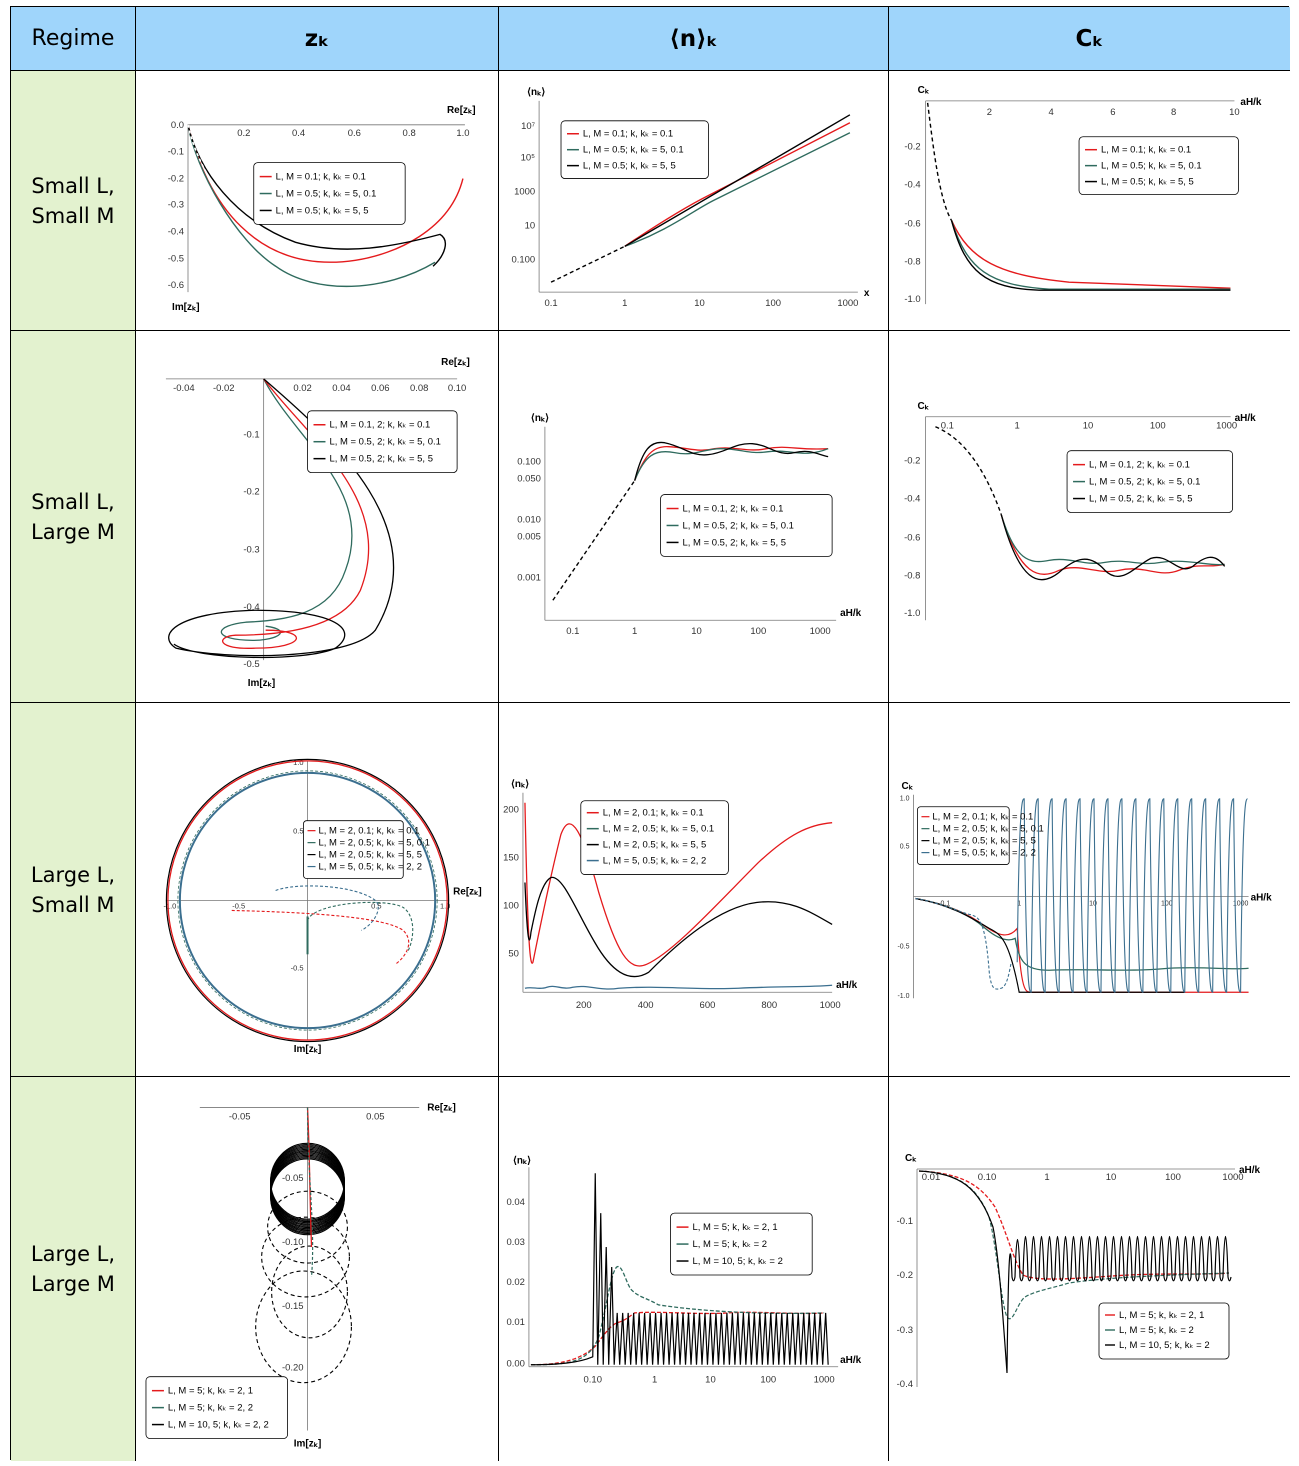 The height and width of the screenshot is (1466, 1299). What do you see at coordinates (529, 536) in the screenshot?
I see `y-tick: 0.005` at bounding box center [529, 536].